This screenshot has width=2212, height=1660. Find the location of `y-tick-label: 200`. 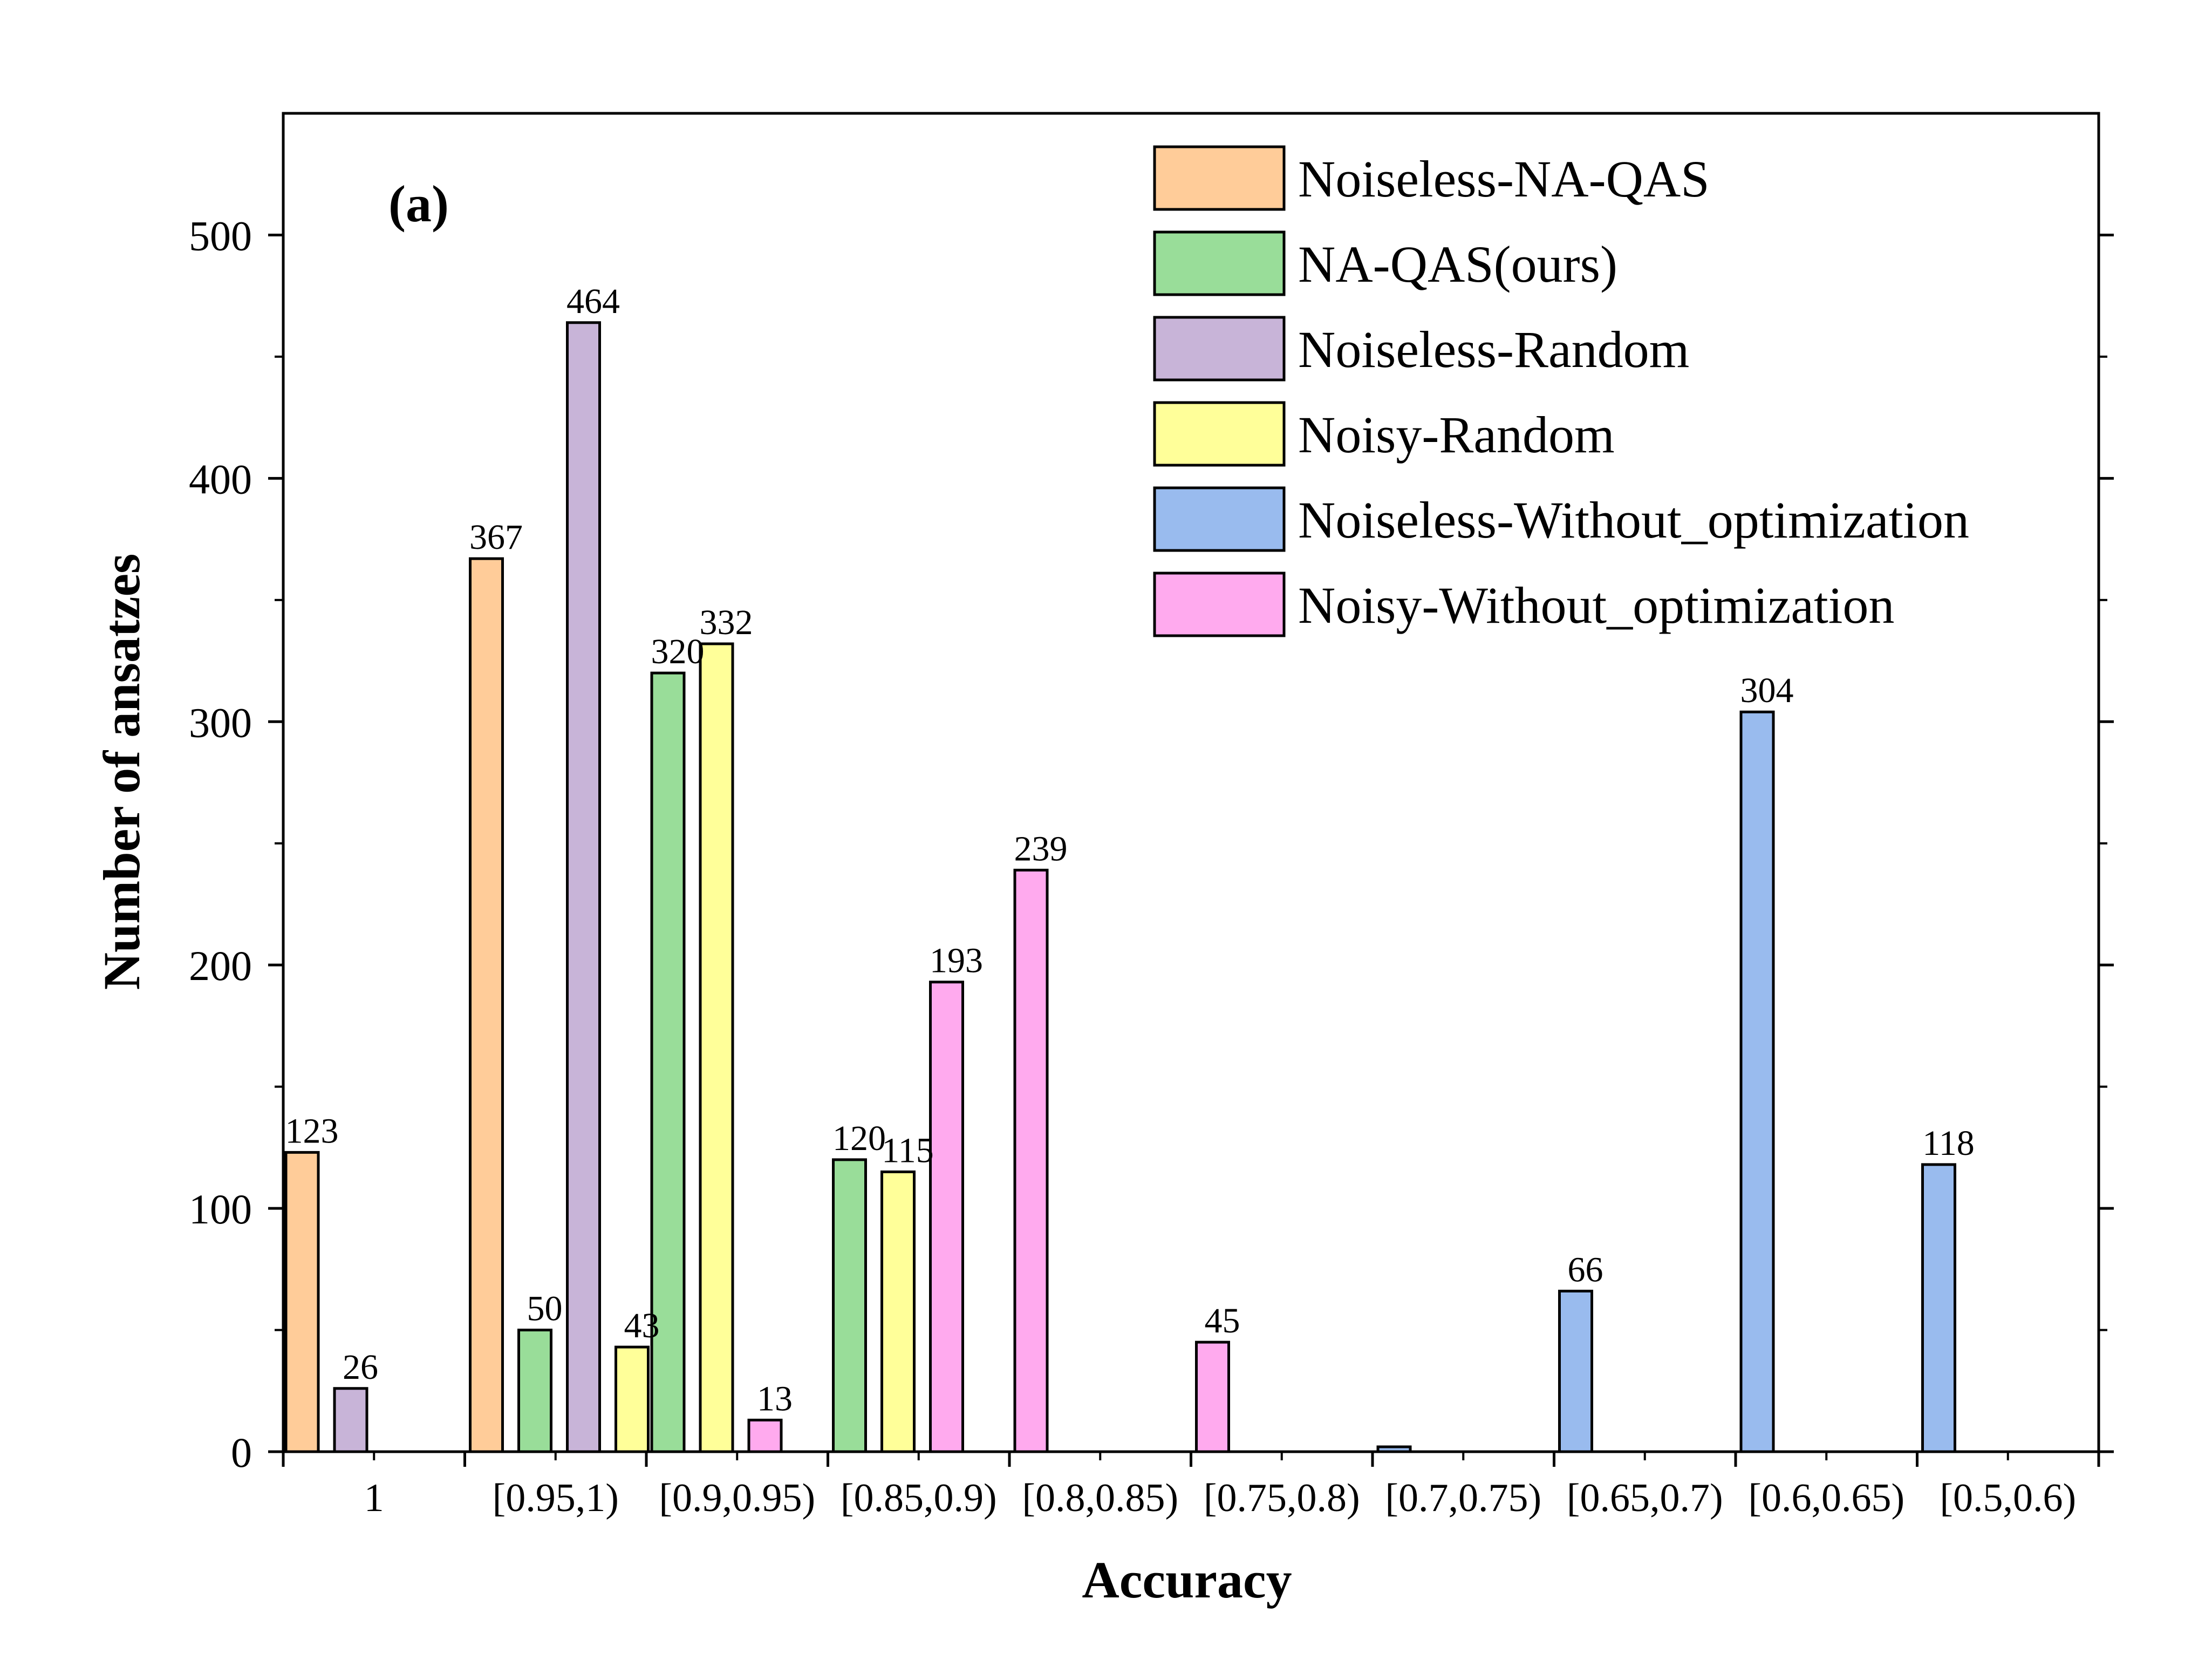

y-tick-label: 200 is located at coordinates (220, 965).